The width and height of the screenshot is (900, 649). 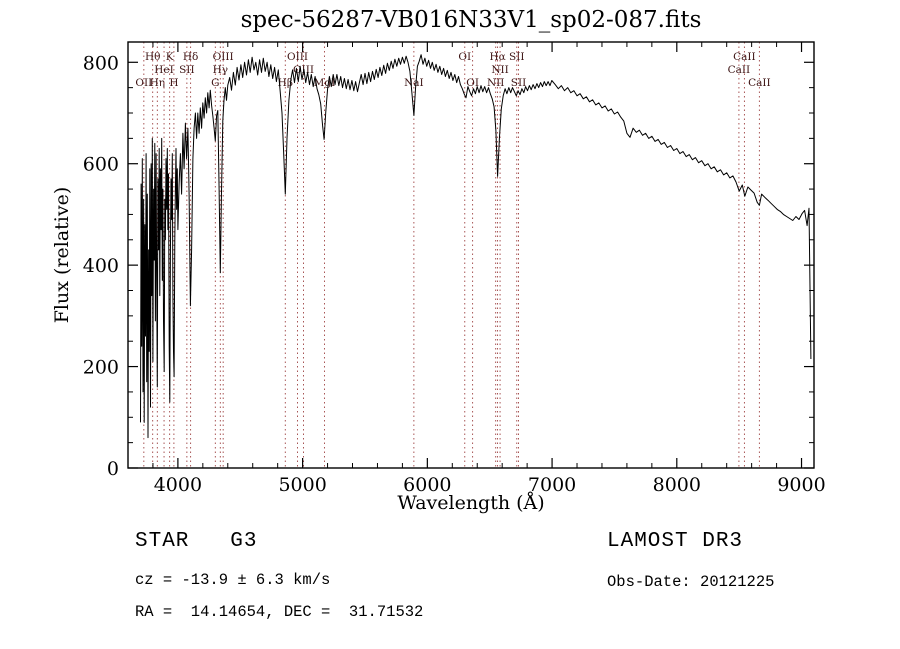 What do you see at coordinates (178, 485) in the screenshot?
I see `x-tick-label: 4000` at bounding box center [178, 485].